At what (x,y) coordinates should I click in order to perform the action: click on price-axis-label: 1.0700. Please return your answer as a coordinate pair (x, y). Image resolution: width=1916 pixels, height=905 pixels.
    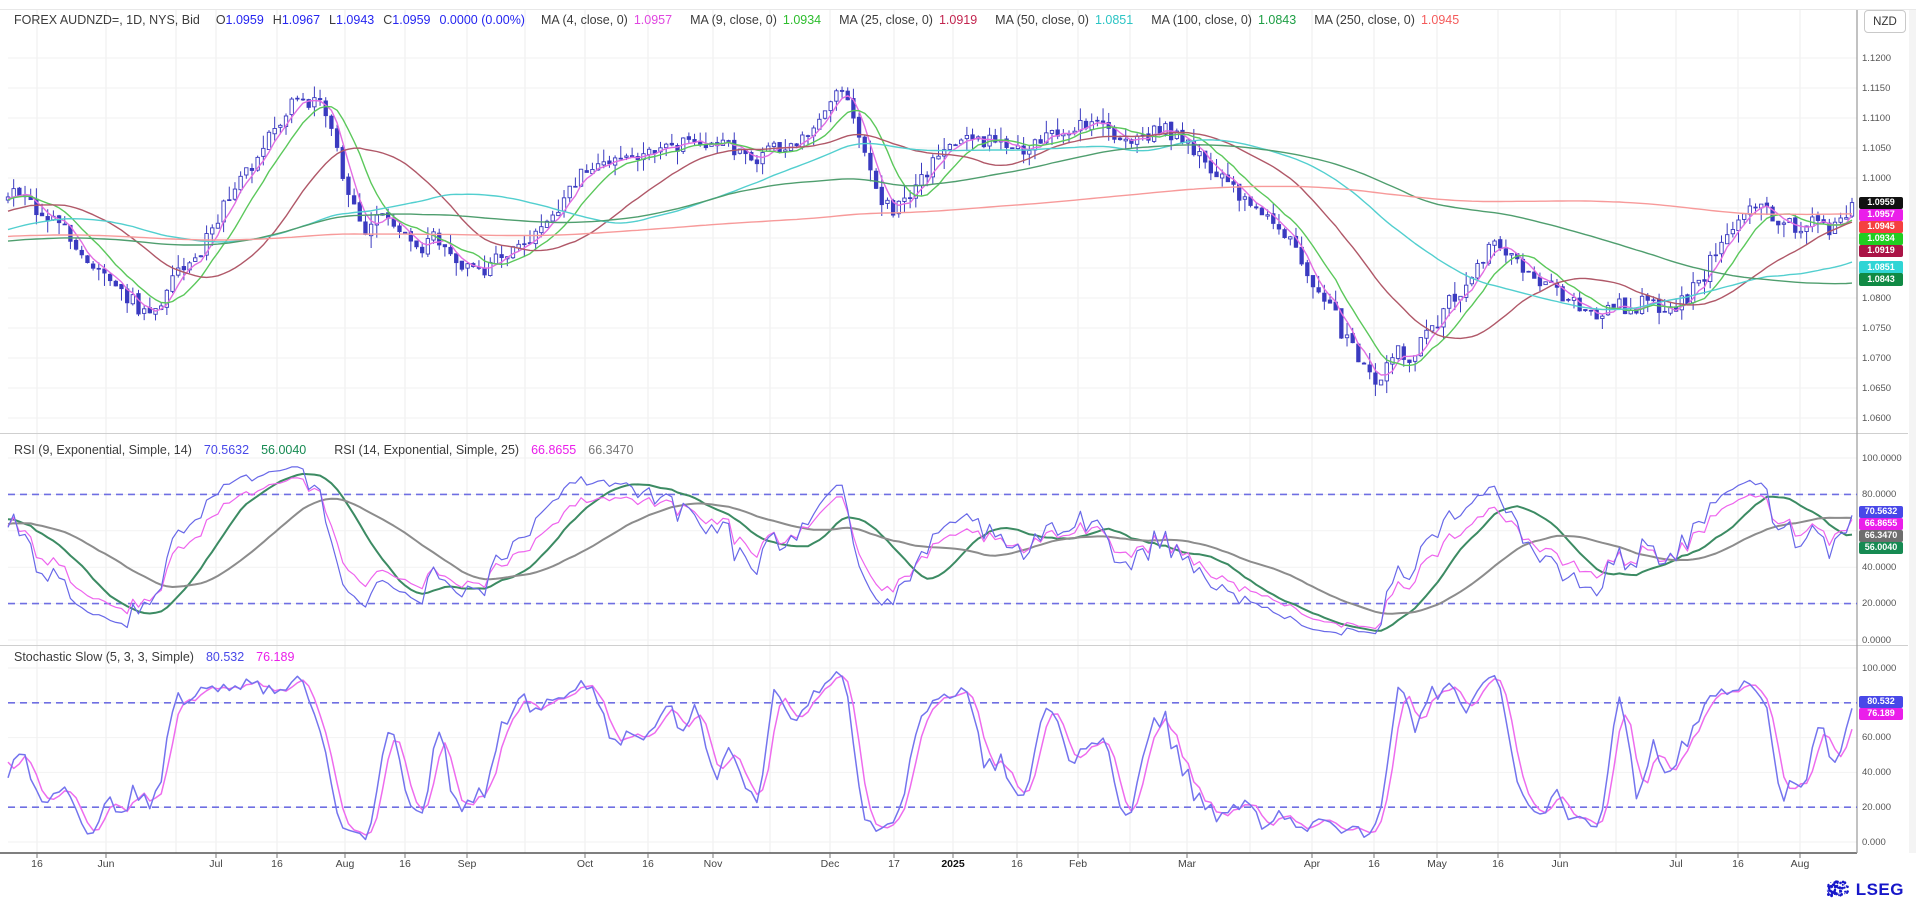
    Looking at the image, I should click on (1877, 358).